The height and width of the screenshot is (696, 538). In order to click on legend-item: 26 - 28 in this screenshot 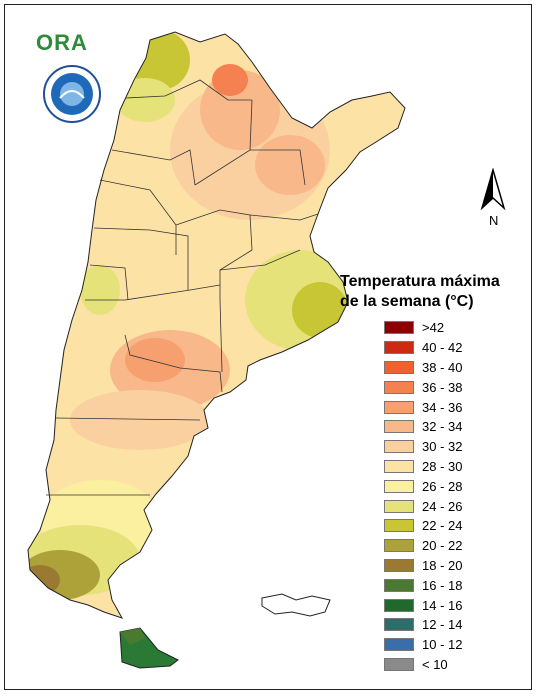, I will do `click(423, 486)`.